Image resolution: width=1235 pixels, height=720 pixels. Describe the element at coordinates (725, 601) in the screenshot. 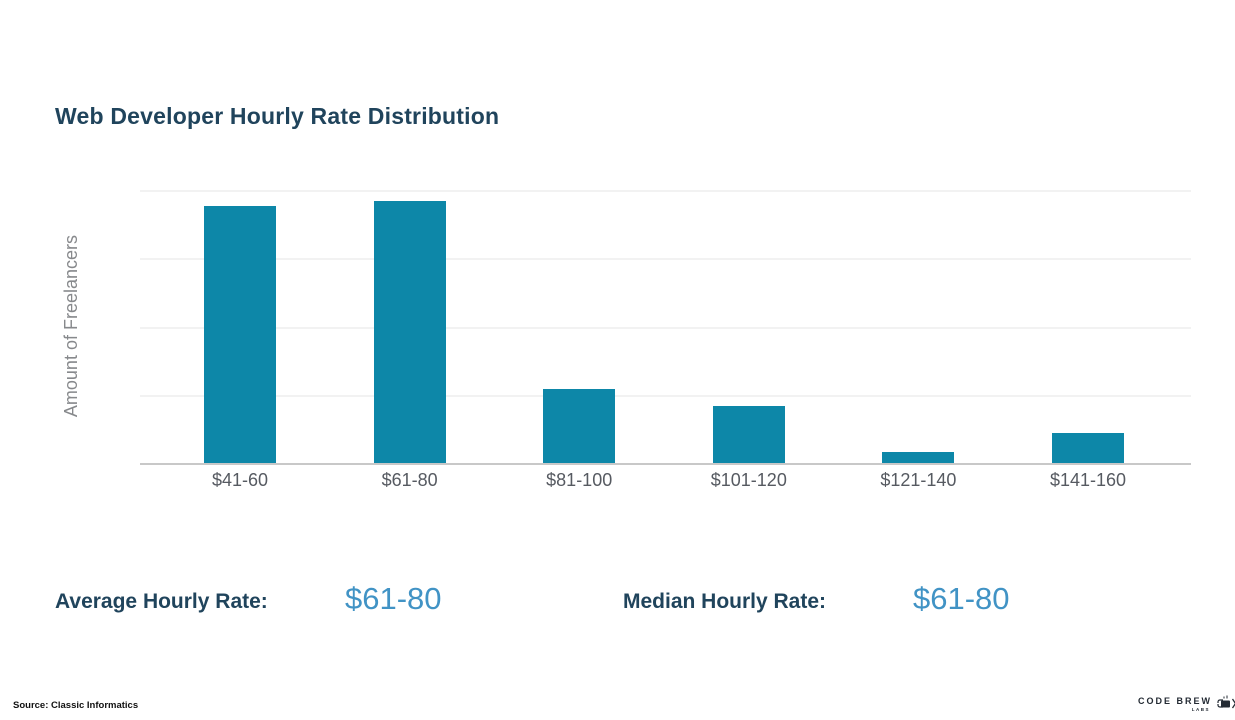

I see `median-rate-label: Median Hourly Rate:` at that location.